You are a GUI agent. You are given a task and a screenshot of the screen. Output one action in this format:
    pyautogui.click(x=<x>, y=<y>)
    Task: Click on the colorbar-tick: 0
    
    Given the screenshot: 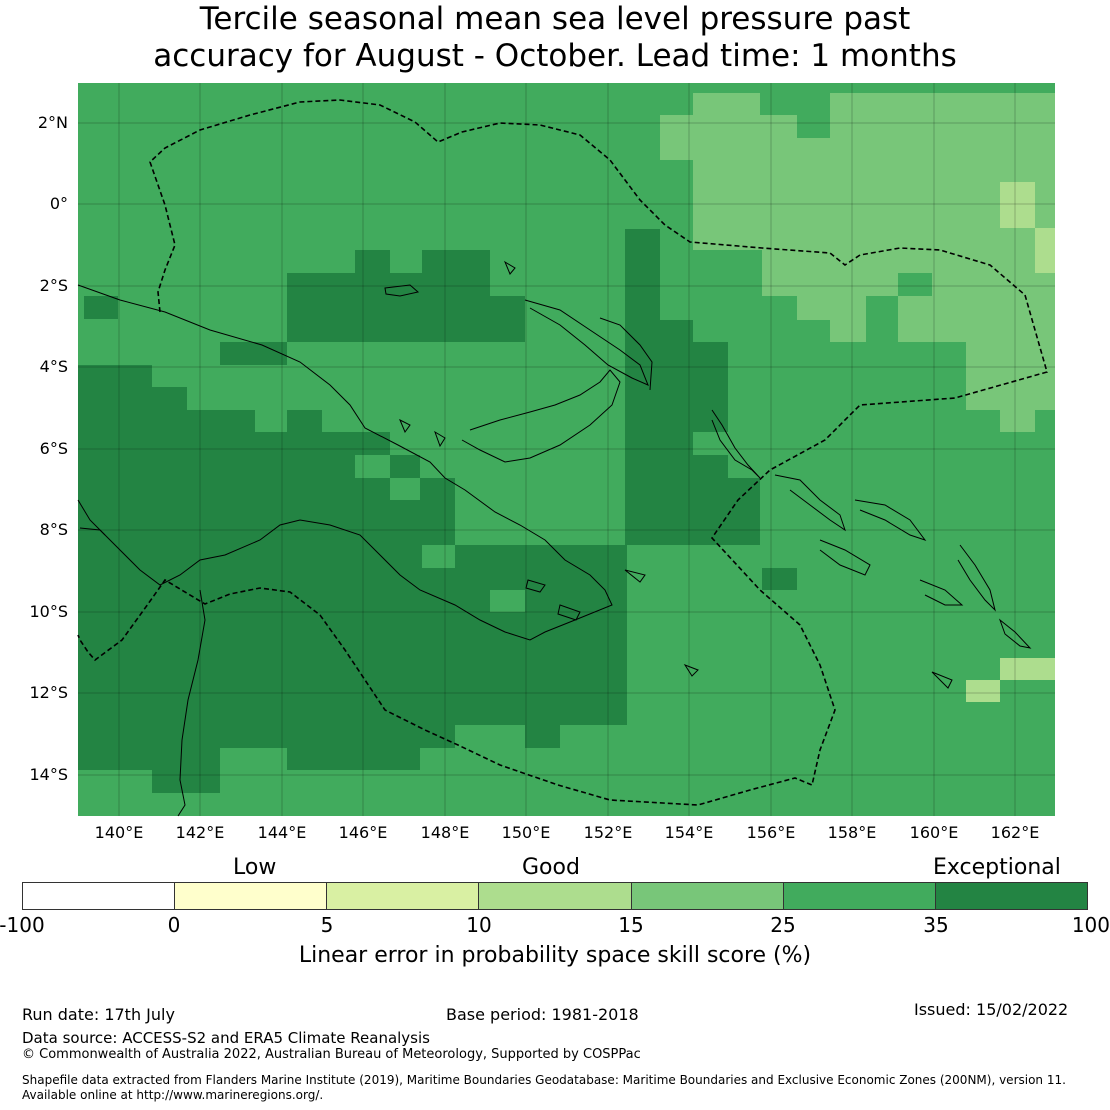 What is the action you would take?
    pyautogui.click(x=174, y=925)
    